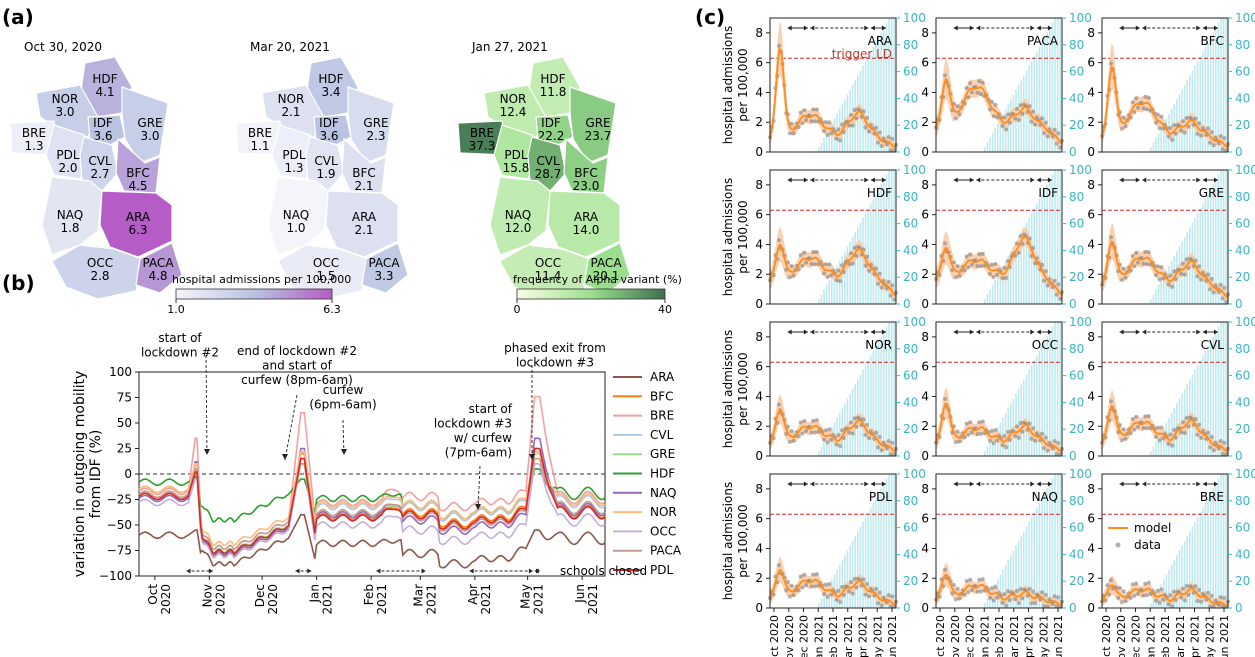  Describe the element at coordinates (863, 636) in the screenshot. I see `x-tick-label: Apr 2021` at that location.